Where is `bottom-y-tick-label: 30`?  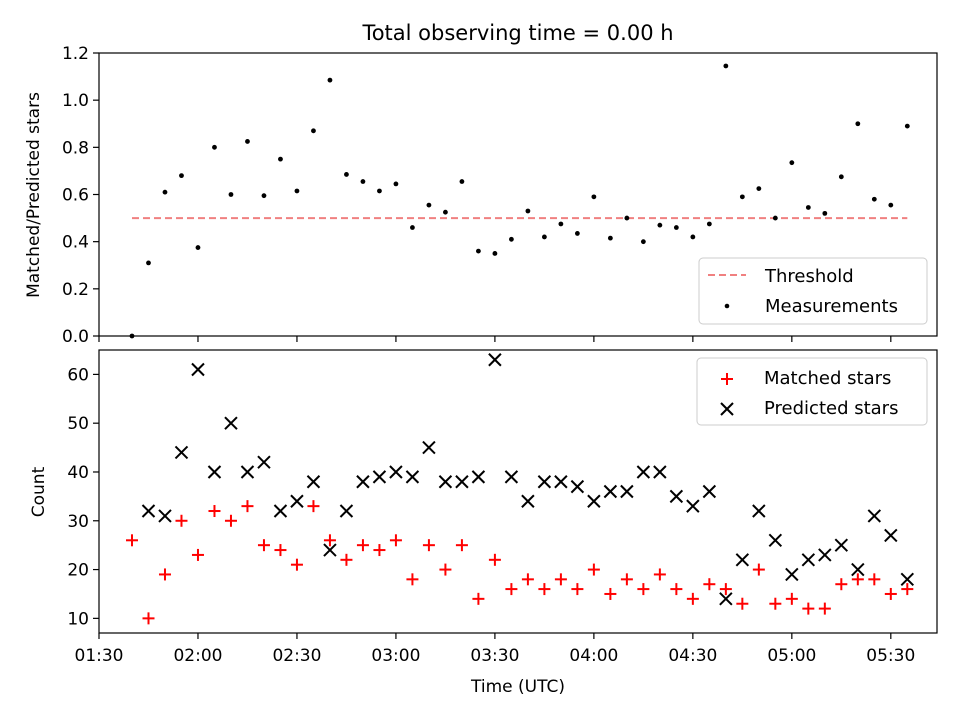 bottom-y-tick-label: 30 is located at coordinates (78, 522).